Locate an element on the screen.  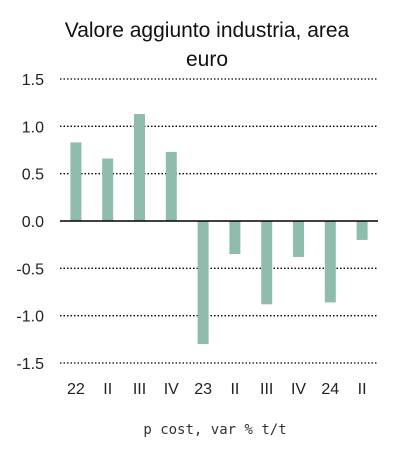
chart-title-line-2: euro is located at coordinates (207, 59).